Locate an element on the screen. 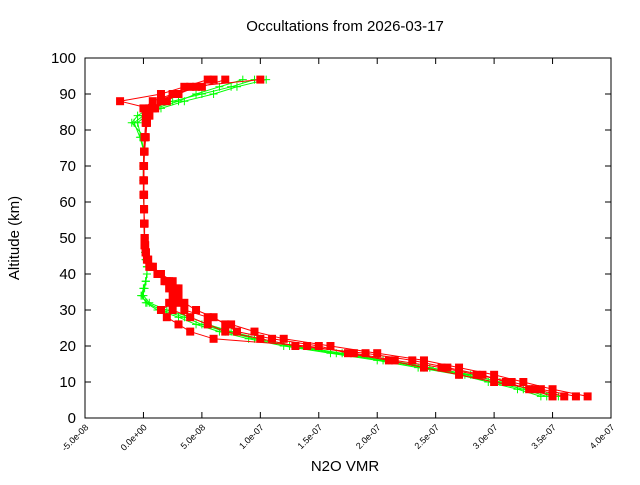  y-axis-label: Altitude (km) is located at coordinates (14, 238).